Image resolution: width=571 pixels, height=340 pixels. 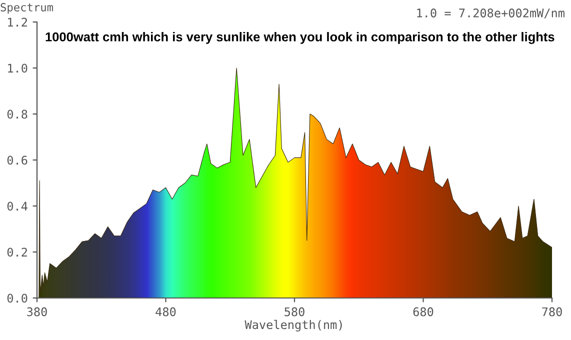 I want to click on y-axis-title: Spectrum, so click(x=26, y=8).